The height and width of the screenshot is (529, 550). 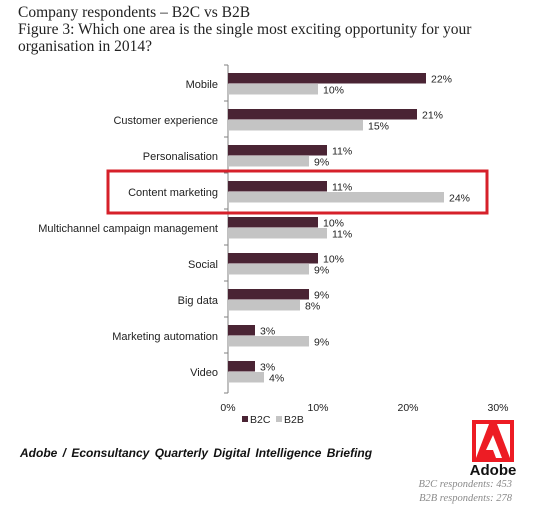 What do you see at coordinates (202, 85) in the screenshot?
I see `category-label: Mobile` at bounding box center [202, 85].